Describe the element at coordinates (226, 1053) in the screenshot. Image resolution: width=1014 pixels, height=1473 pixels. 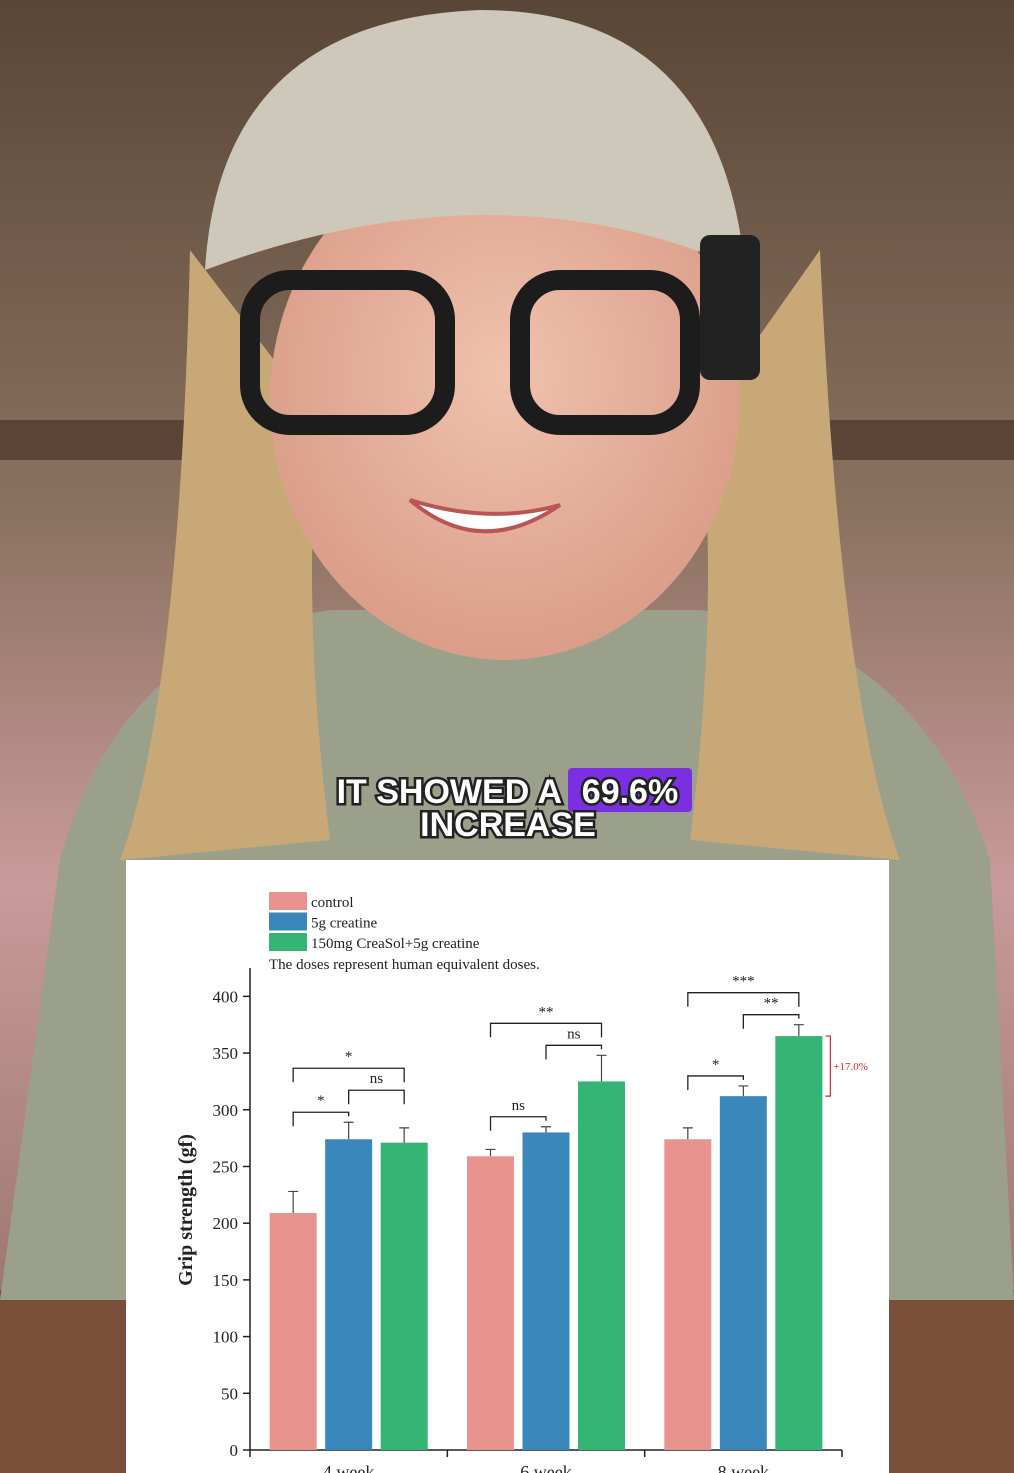
I see `y-tick-label: 350` at that location.